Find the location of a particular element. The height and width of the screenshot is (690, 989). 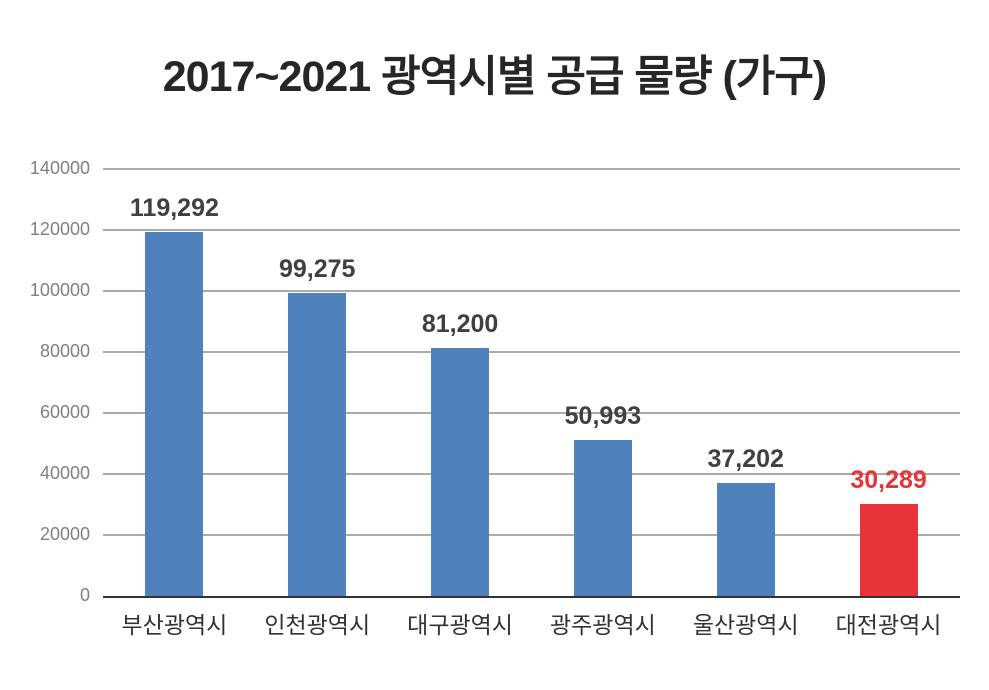

y-tick-label: 120000 is located at coordinates (59, 229).